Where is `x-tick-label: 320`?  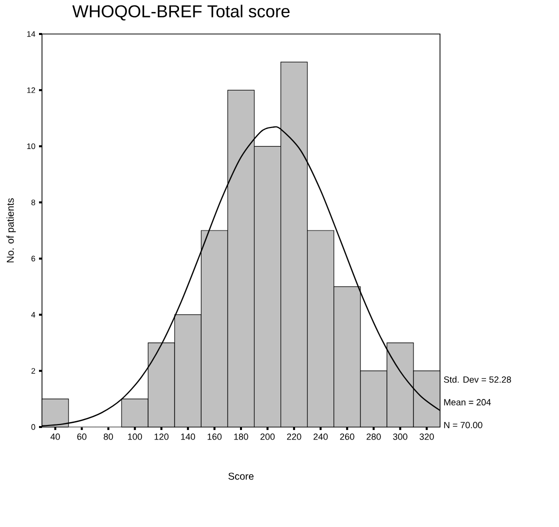
x-tick-label: 320 is located at coordinates (427, 437).